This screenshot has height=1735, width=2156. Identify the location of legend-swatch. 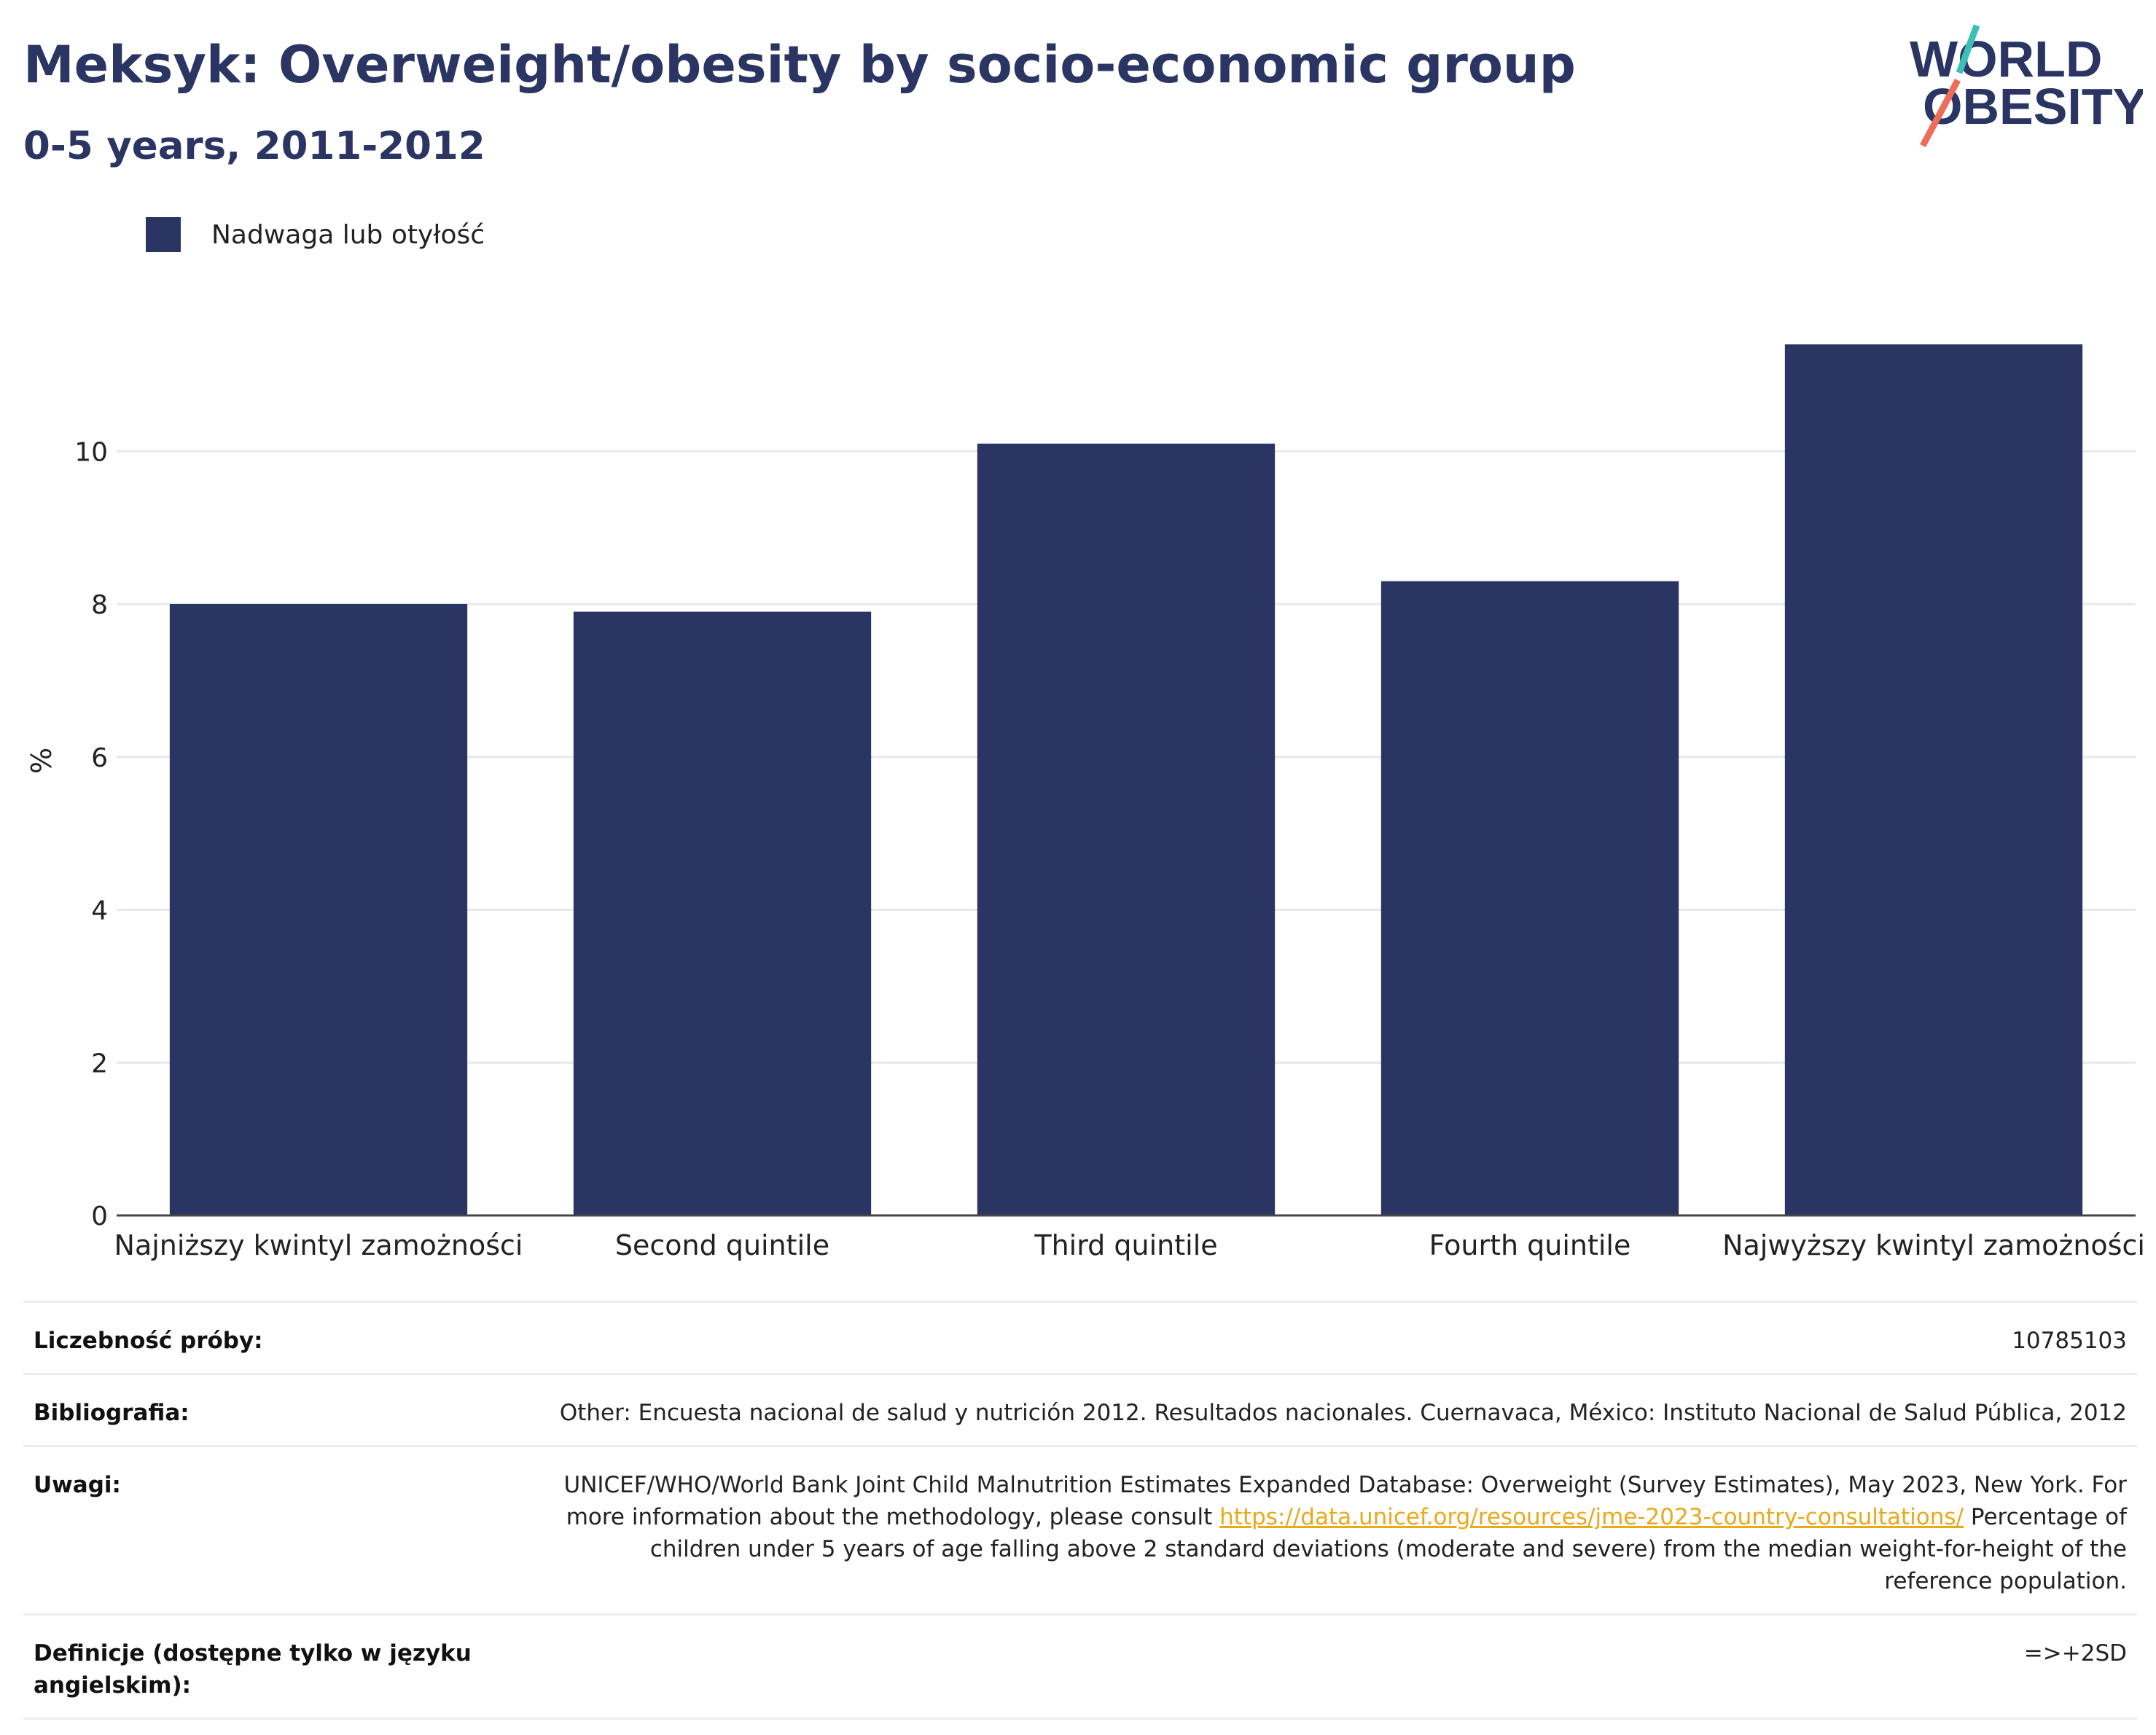
(163, 234).